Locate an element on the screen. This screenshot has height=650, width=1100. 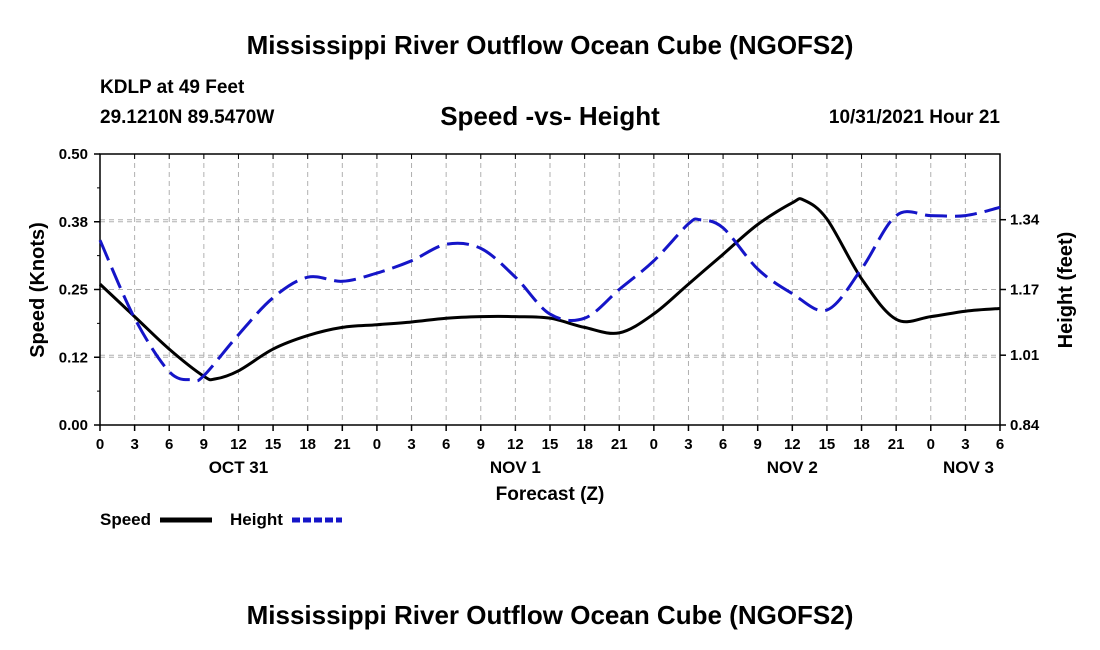
day-label: NOV 1 is located at coordinates (515, 467).